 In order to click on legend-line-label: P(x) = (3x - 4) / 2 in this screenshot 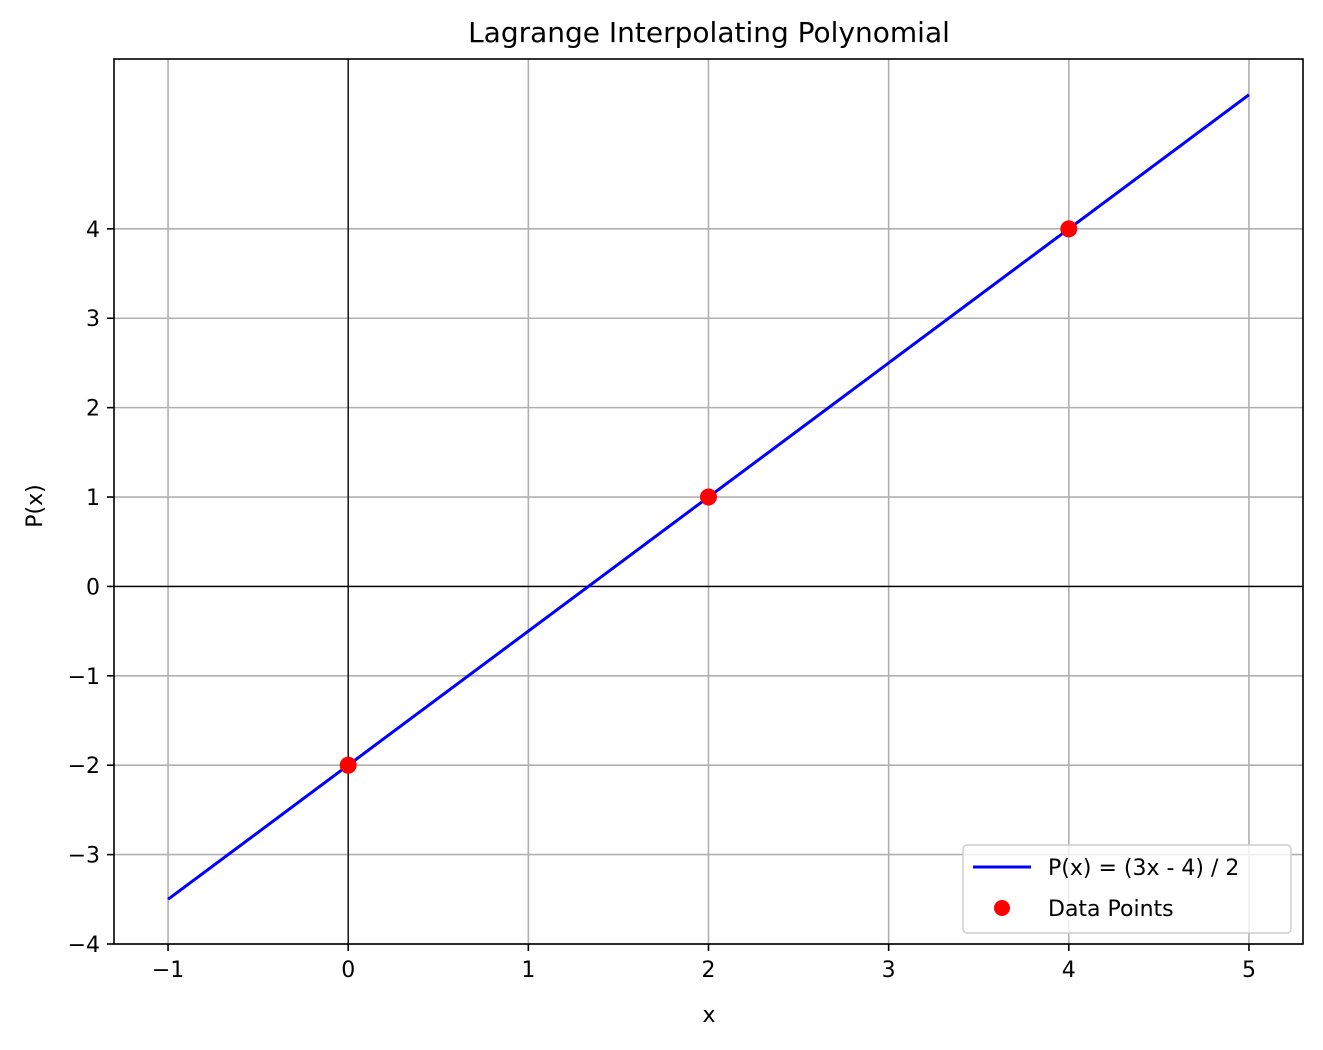, I will do `click(1143, 868)`.